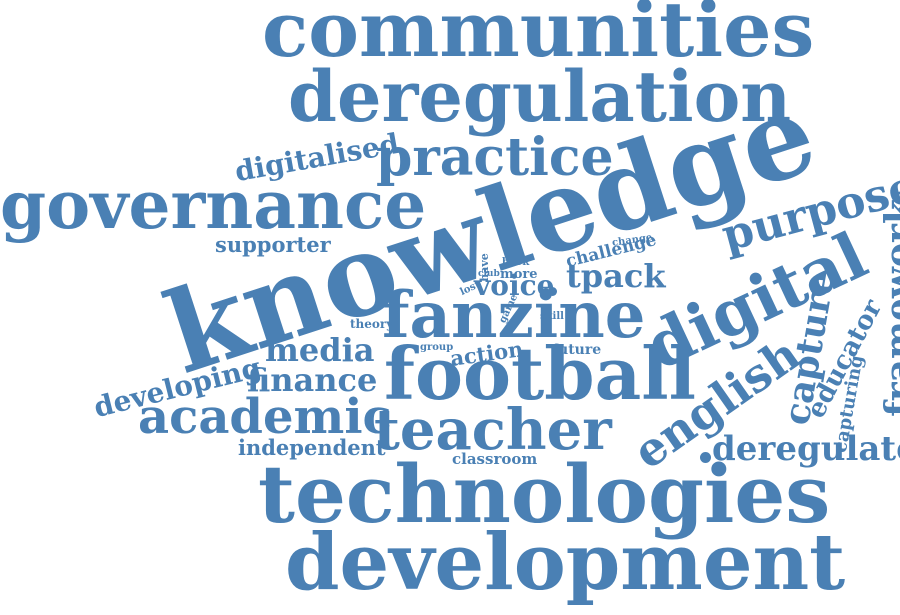 This screenshot has height=615, width=900. What do you see at coordinates (489, 274) in the screenshot?
I see `word-club: club` at bounding box center [489, 274].